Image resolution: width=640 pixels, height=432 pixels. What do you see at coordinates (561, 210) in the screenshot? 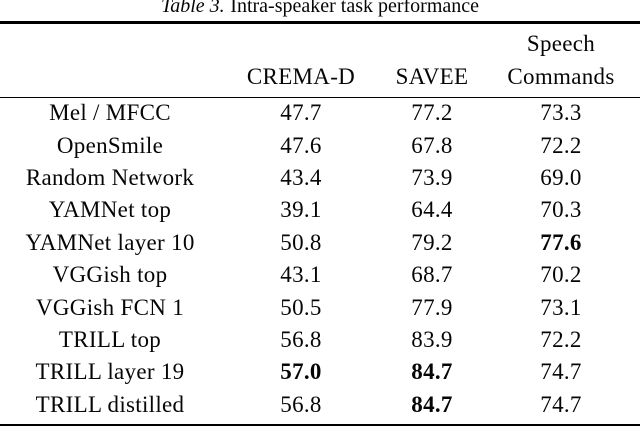
I see `cell-speech-commands: 70.3` at bounding box center [561, 210].